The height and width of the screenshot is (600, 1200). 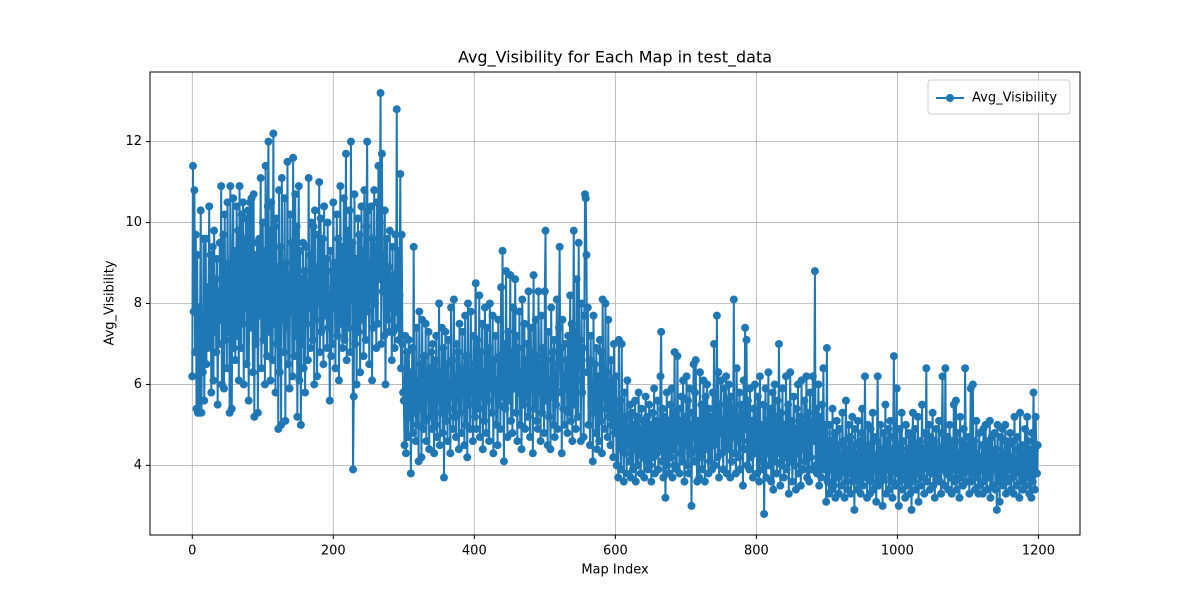 What do you see at coordinates (474, 551) in the screenshot?
I see `x-tick-label: 400` at bounding box center [474, 551].